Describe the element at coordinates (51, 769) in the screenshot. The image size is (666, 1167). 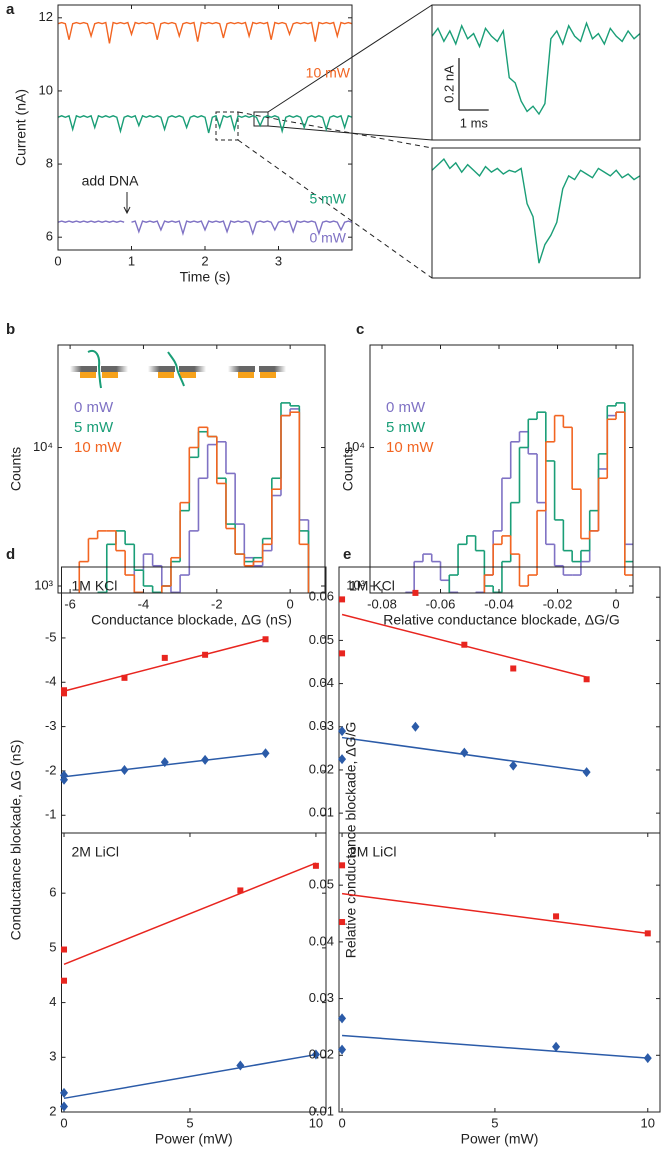
I see `y-tick-label: -2` at that location.